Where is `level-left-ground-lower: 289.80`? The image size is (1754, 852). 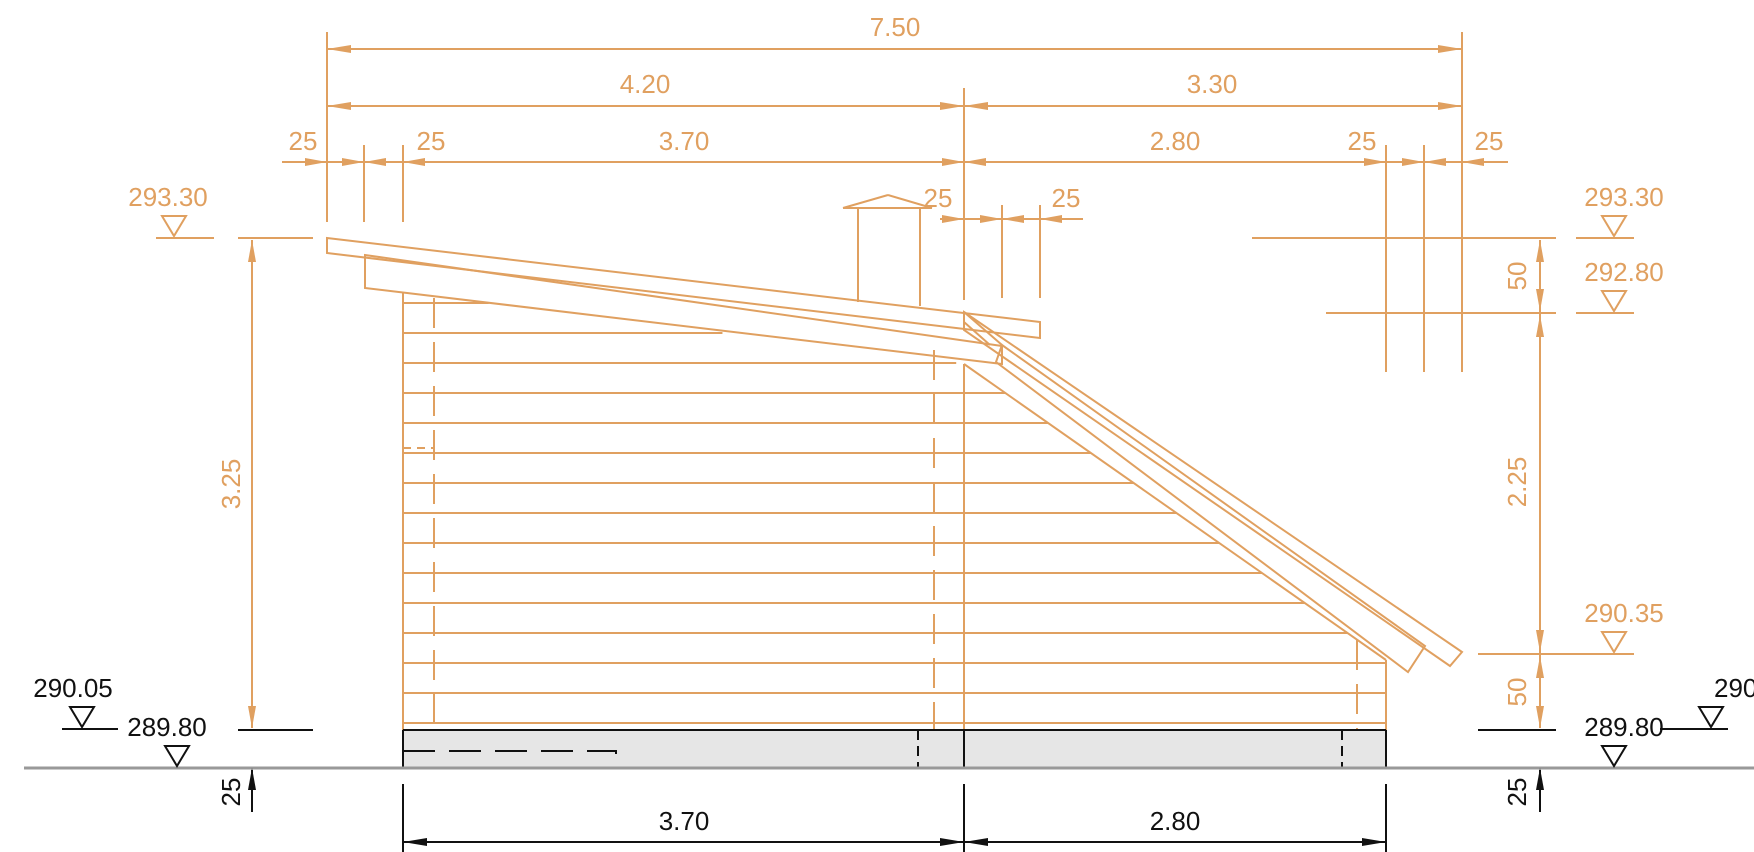 level-left-ground-lower: 289.80 is located at coordinates (167, 727).